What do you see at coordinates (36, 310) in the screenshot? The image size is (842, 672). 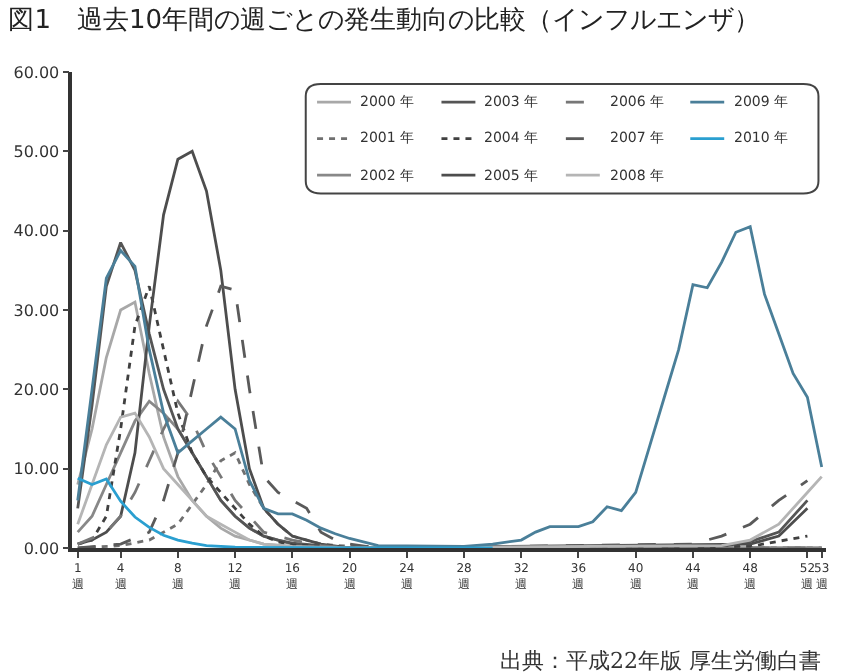 I see `y-tick-label: 30.00` at bounding box center [36, 310].